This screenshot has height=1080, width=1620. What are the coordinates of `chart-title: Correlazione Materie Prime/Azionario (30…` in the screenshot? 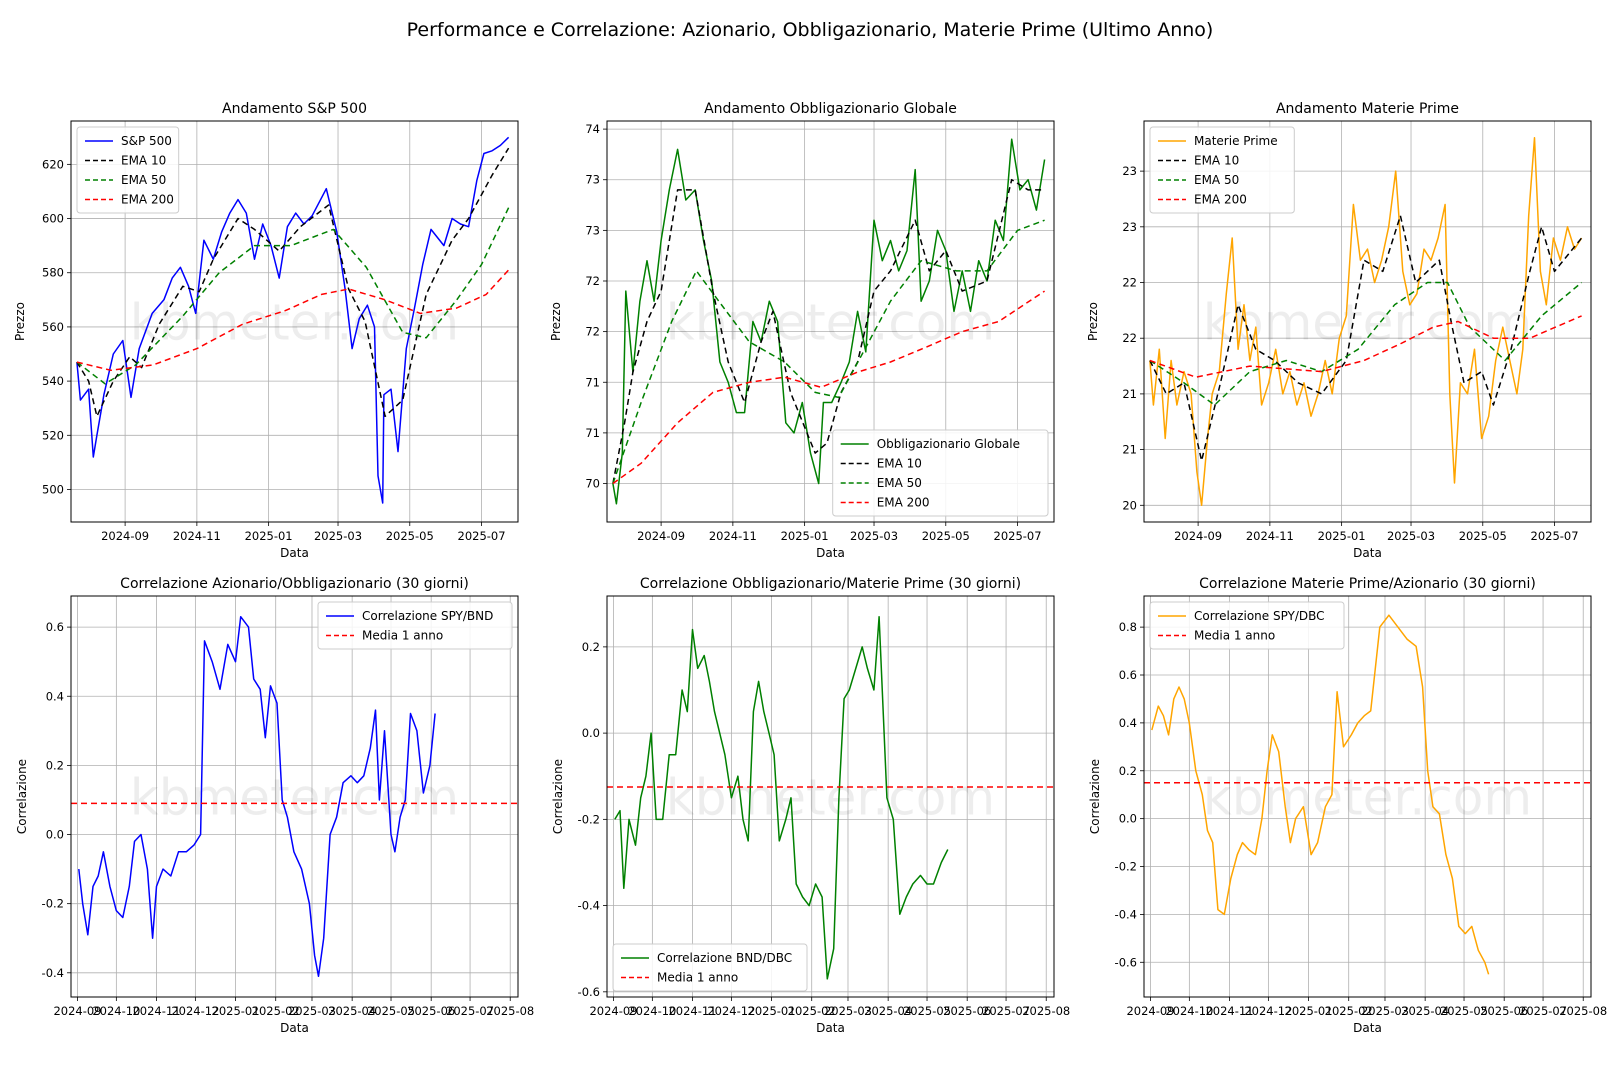 It's located at (1367, 584).